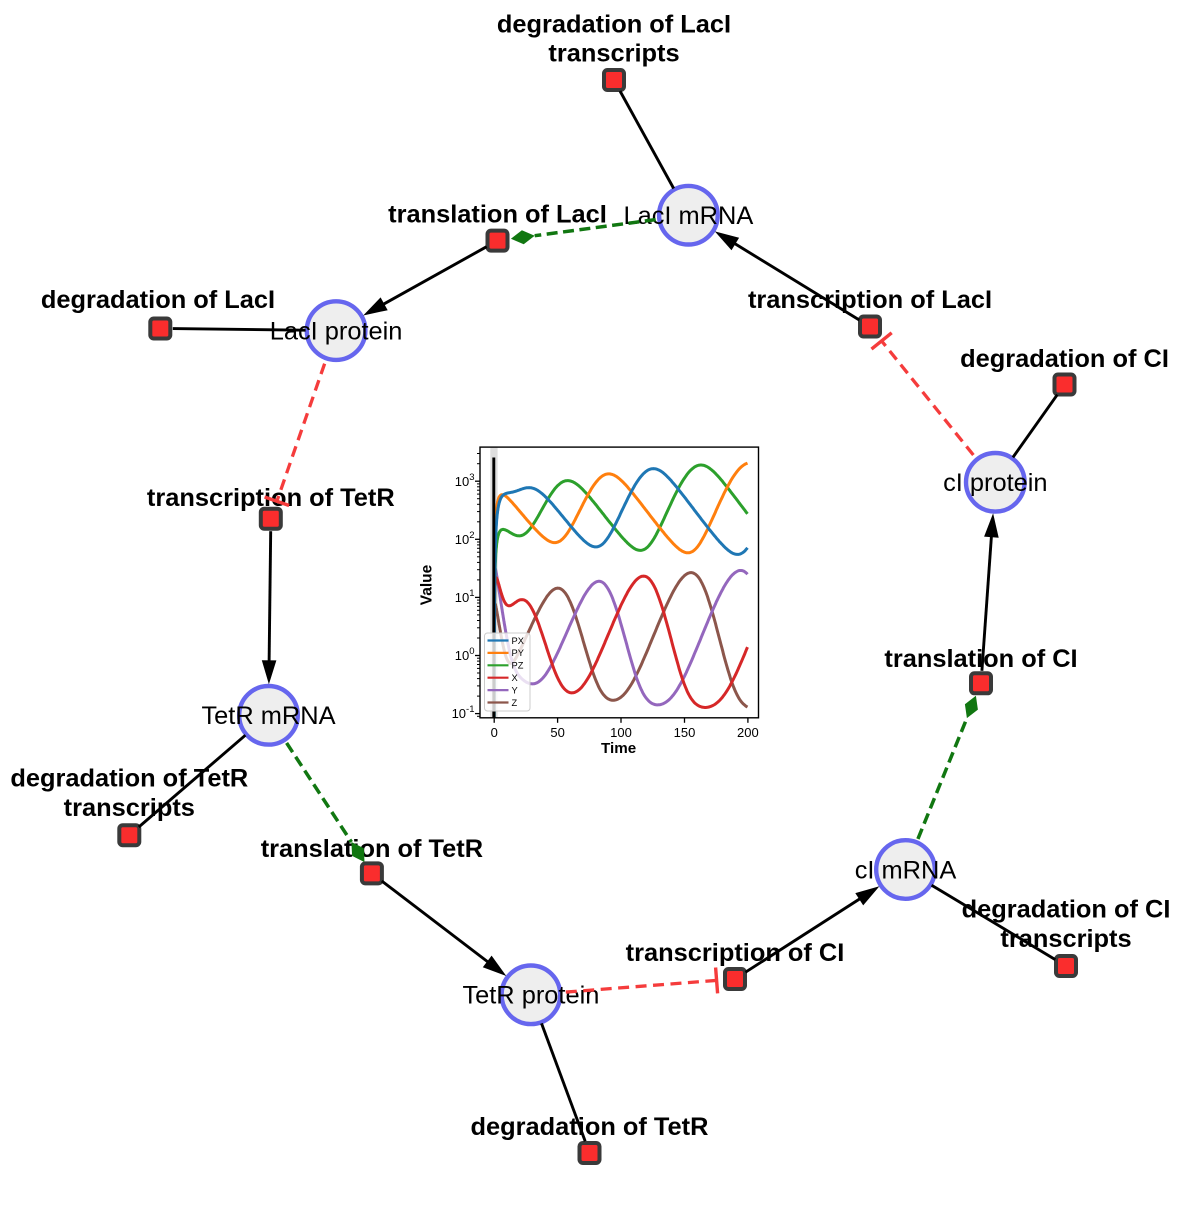 The width and height of the screenshot is (1189, 1205). What do you see at coordinates (618, 748) in the screenshot?
I see `svg-text: Time` at bounding box center [618, 748].